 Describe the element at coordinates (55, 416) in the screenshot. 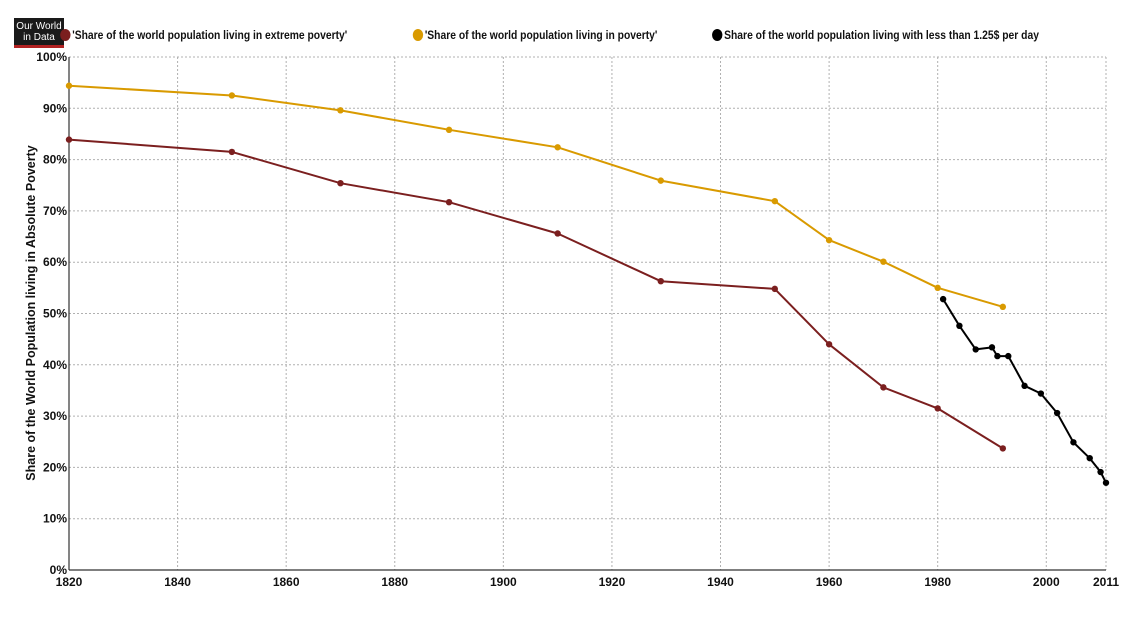

I see `y-tick-label: 30%` at that location.